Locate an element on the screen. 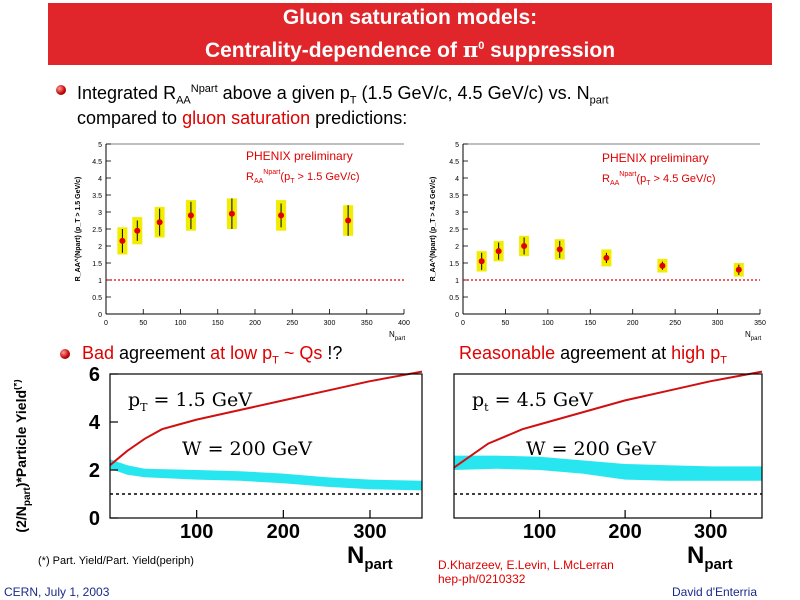 The image size is (800, 600). annotation-pt: pT = 1.5 GeV is located at coordinates (190, 401).